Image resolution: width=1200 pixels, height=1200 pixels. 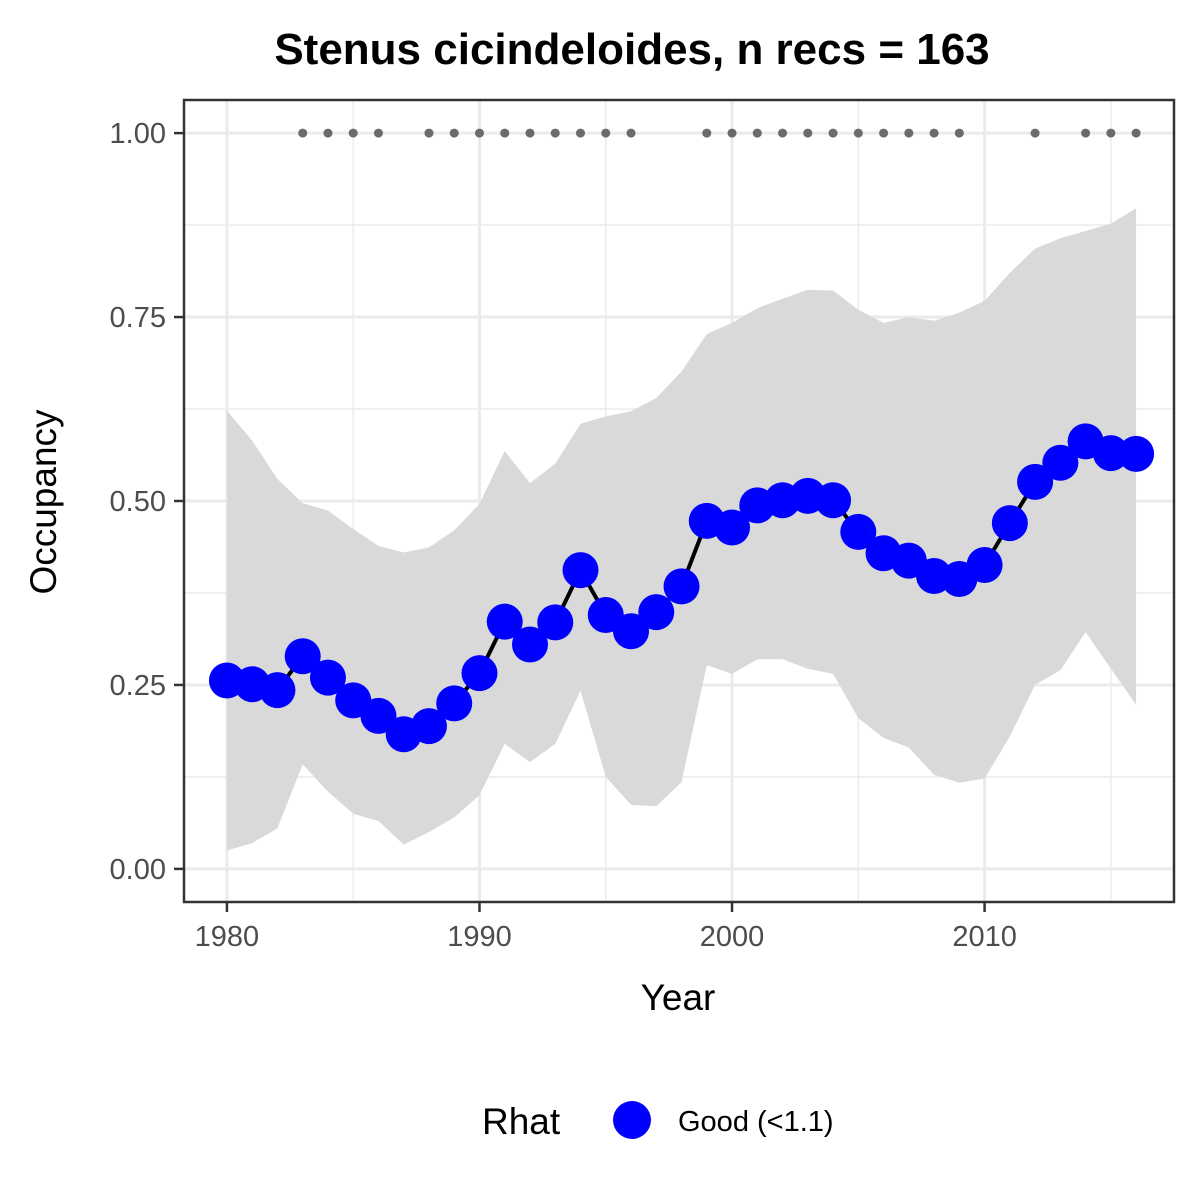 What do you see at coordinates (227, 937) in the screenshot?
I see `x-tick-label: 1980` at bounding box center [227, 937].